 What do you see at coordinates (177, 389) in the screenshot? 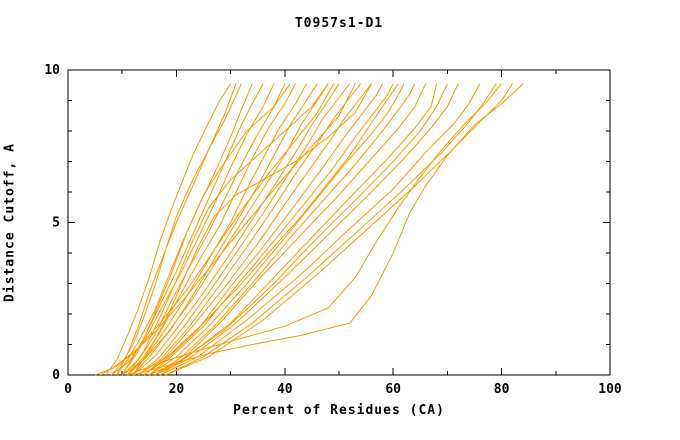
I see `x-tick-label: 20` at bounding box center [177, 389].